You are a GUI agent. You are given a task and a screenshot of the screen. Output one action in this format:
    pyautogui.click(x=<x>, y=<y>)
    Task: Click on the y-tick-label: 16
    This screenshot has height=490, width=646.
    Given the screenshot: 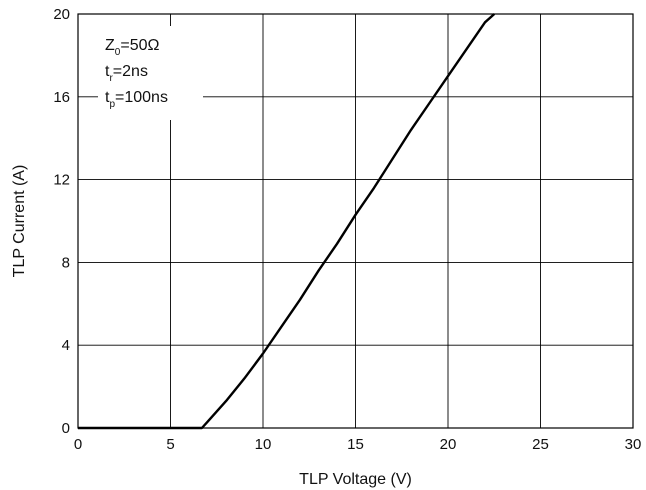 What is the action you would take?
    pyautogui.click(x=61, y=97)
    